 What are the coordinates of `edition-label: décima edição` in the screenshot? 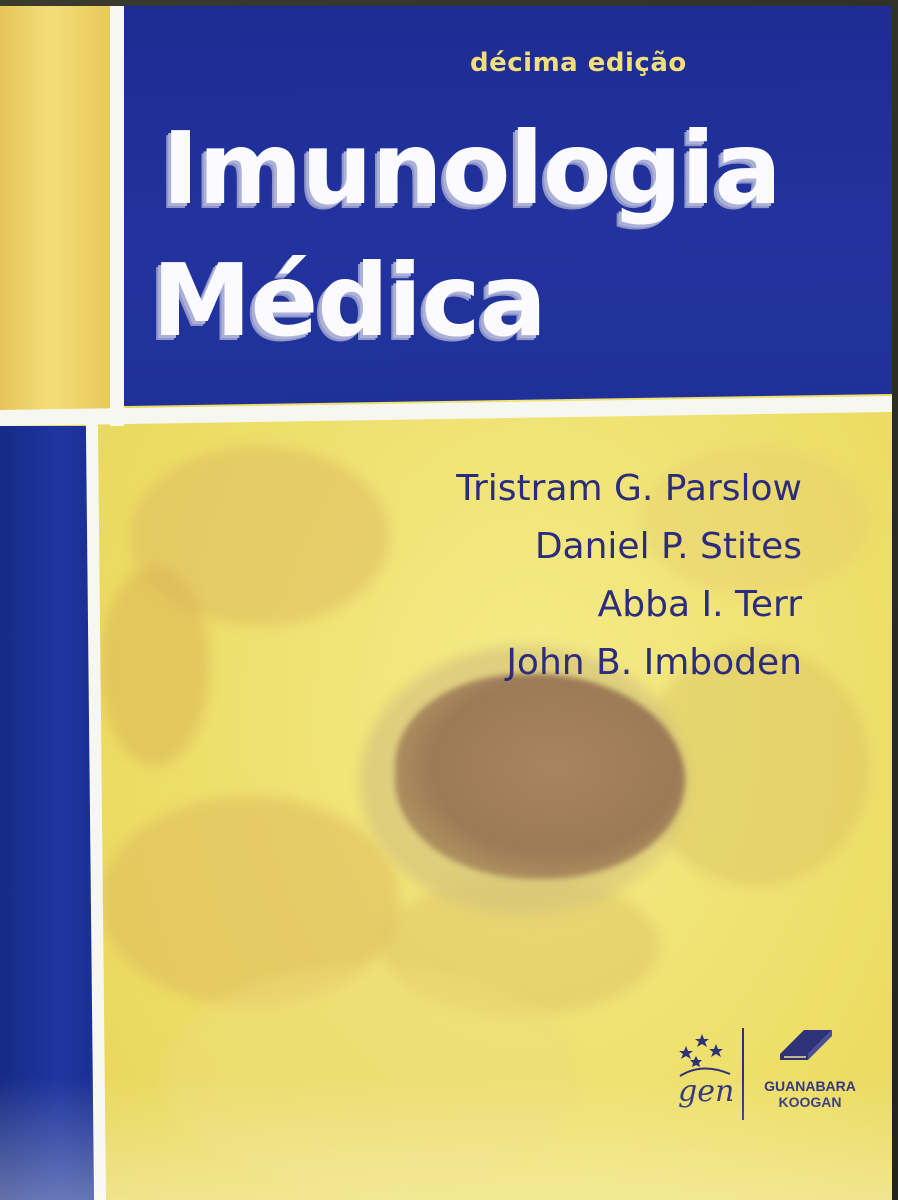 It's located at (578, 63).